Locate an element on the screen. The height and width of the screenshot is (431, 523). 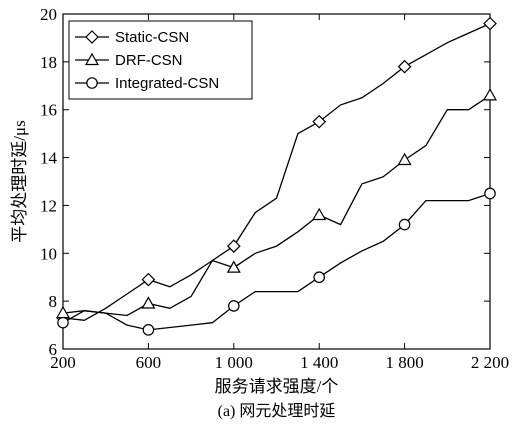
x-tick-label: 1 800 is located at coordinates (404, 362).